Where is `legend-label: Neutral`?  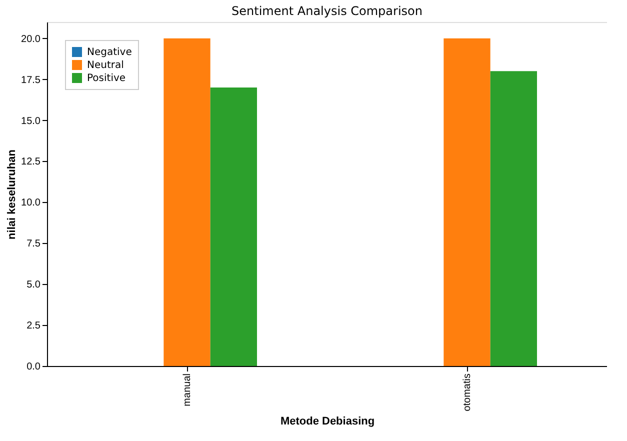
legend-label: Neutral is located at coordinates (105, 65).